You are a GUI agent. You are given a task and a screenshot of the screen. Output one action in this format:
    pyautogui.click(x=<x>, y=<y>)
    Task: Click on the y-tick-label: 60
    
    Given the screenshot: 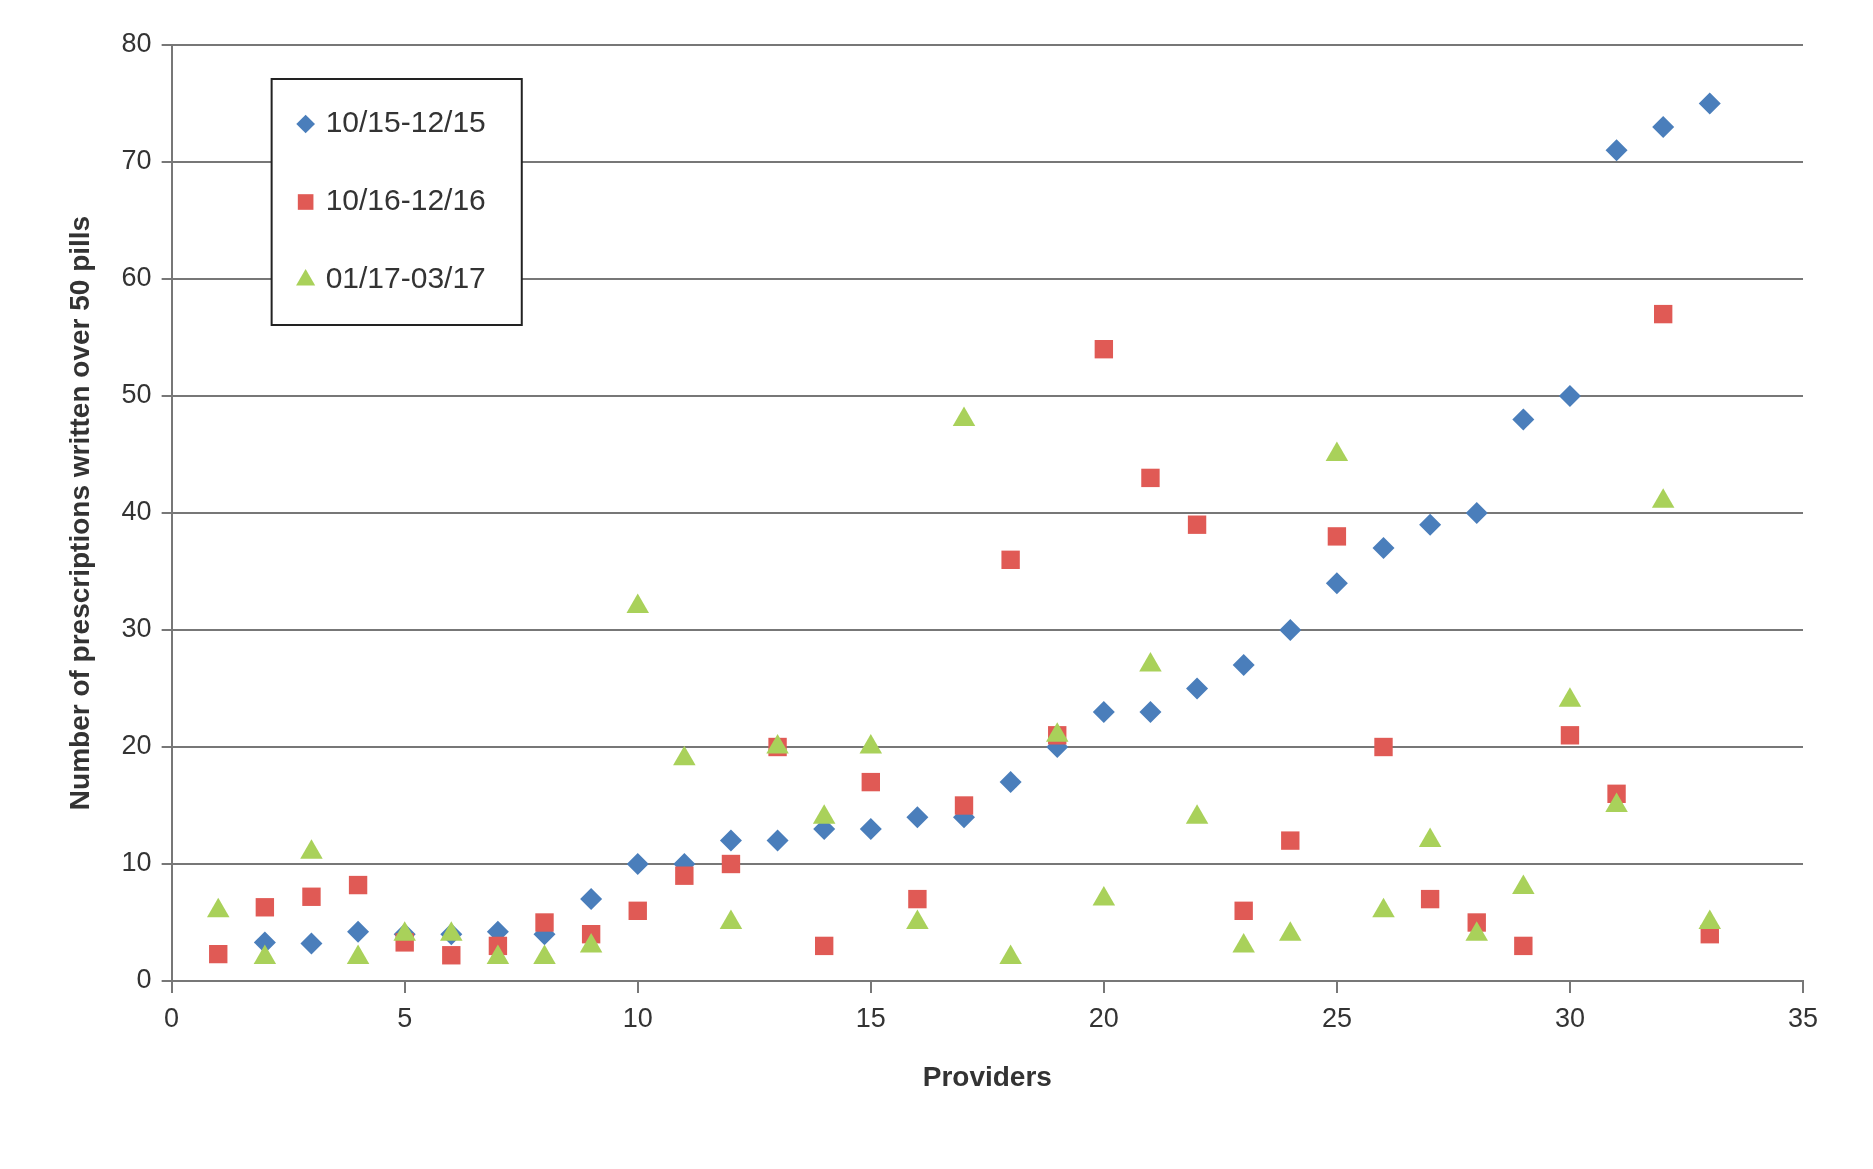 What is the action you would take?
    pyautogui.click(x=136, y=277)
    